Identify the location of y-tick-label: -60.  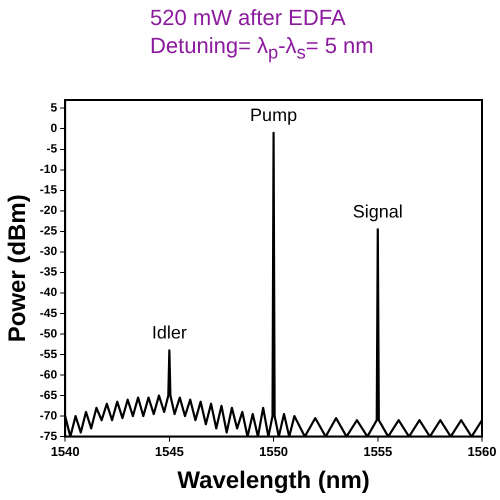
(49, 374).